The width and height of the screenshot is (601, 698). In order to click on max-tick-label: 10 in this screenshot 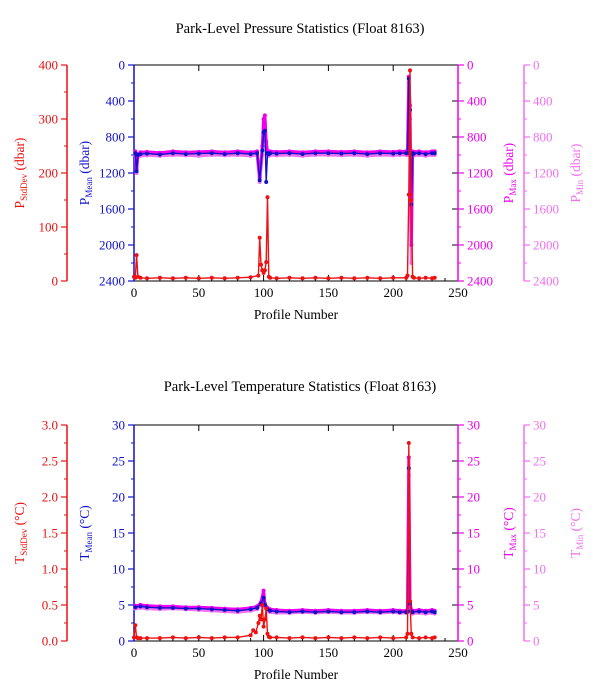, I will do `click(473, 569)`.